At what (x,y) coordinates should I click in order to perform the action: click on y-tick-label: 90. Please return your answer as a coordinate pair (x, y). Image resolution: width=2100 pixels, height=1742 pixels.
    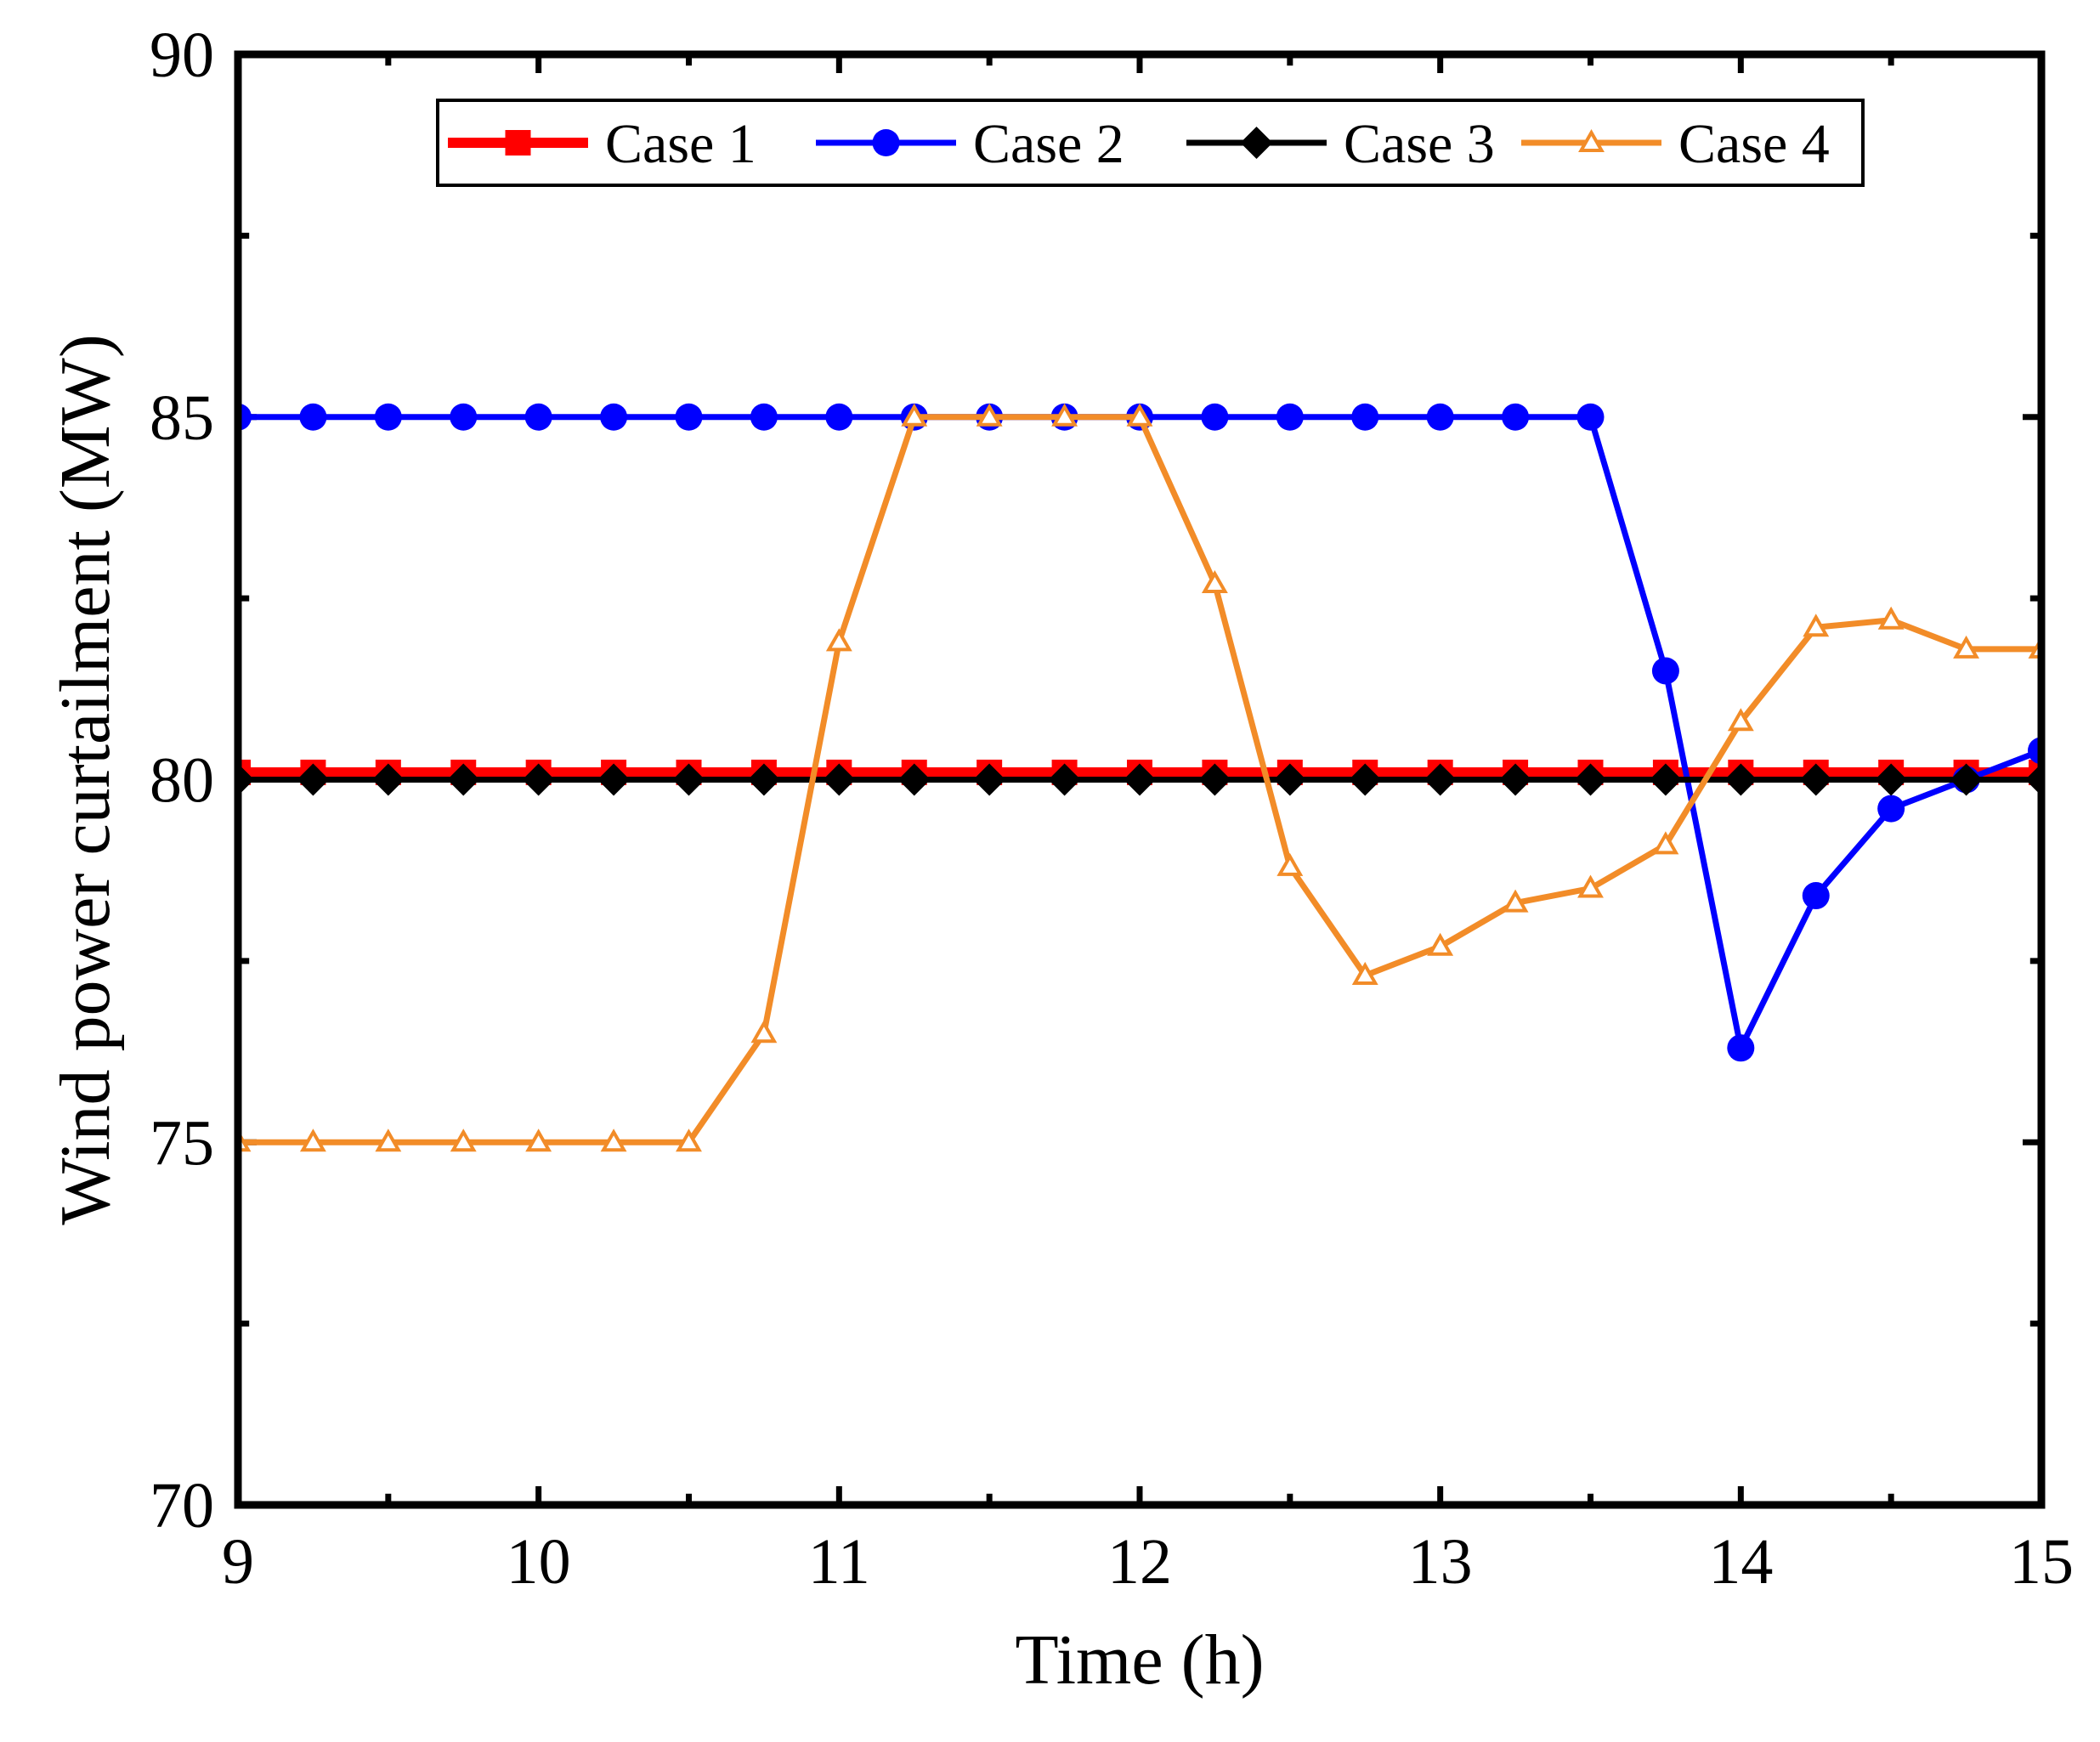
    Looking at the image, I should click on (182, 55).